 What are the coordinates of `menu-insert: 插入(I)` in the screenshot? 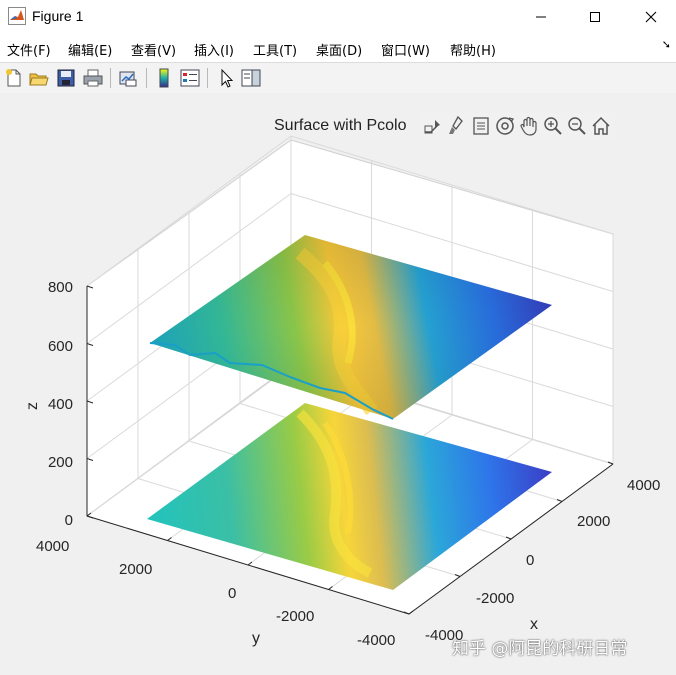 It's located at (214, 51).